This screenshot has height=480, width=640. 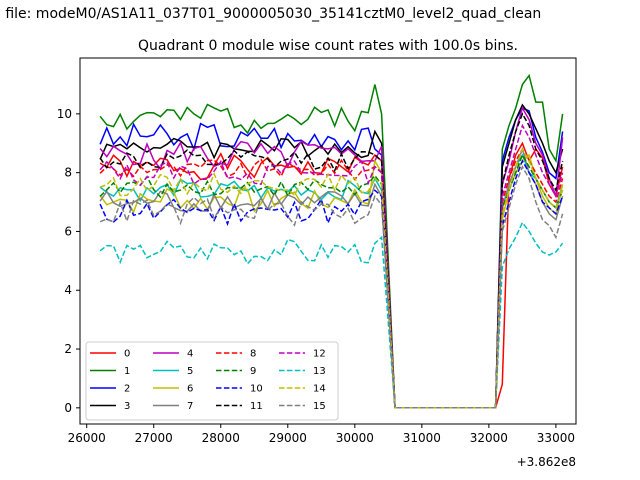 I want to click on legend-label-1: 1, so click(x=127, y=371).